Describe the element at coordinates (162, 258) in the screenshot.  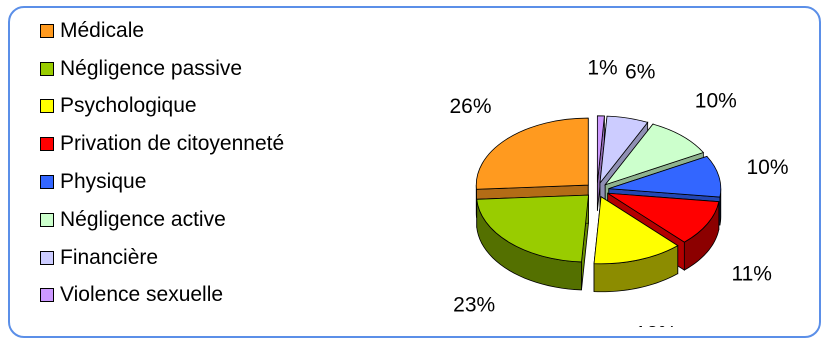
I see `legend-item: Financière` at that location.